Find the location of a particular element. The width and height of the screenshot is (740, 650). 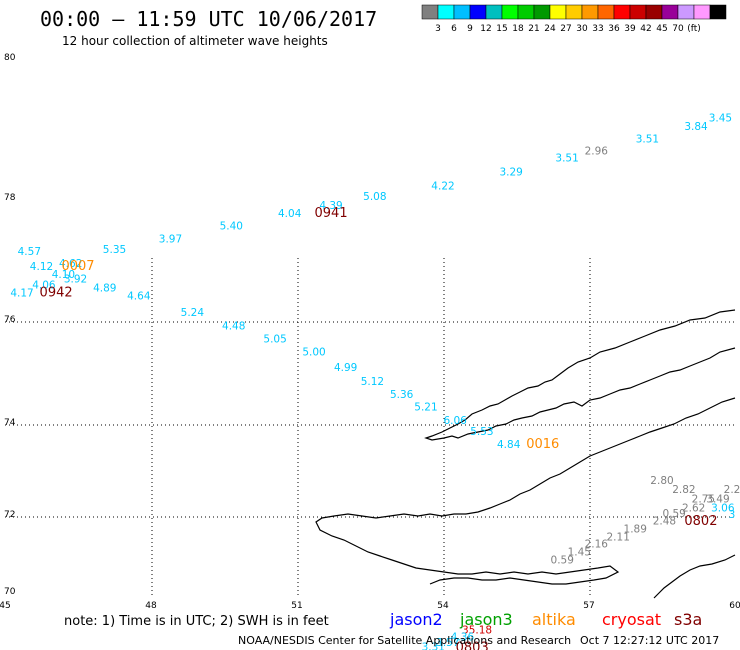

wave-height-label: 3.92 is located at coordinates (75, 279).